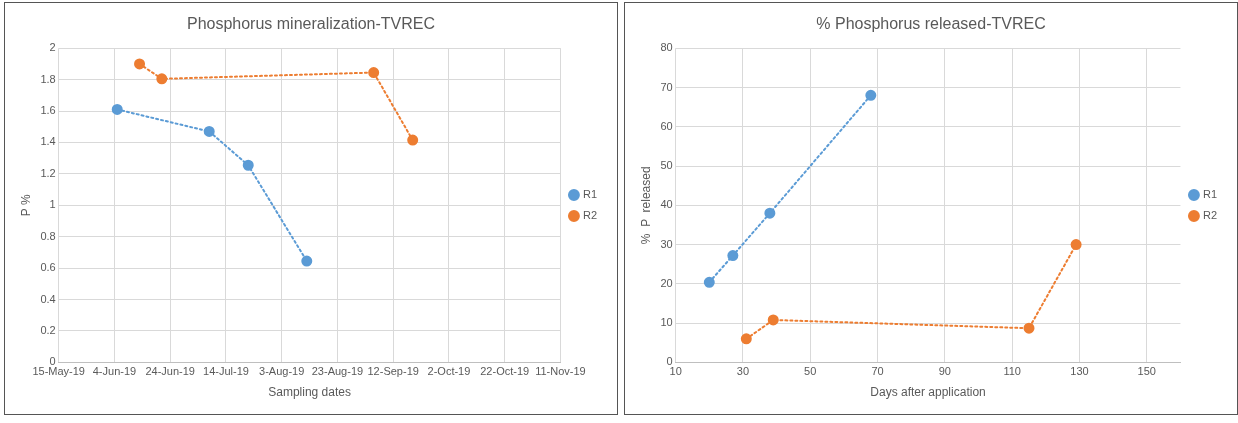 Image resolution: width=1238 pixels, height=423 pixels. I want to click on y-tick-label: 1.8, so click(48, 78).